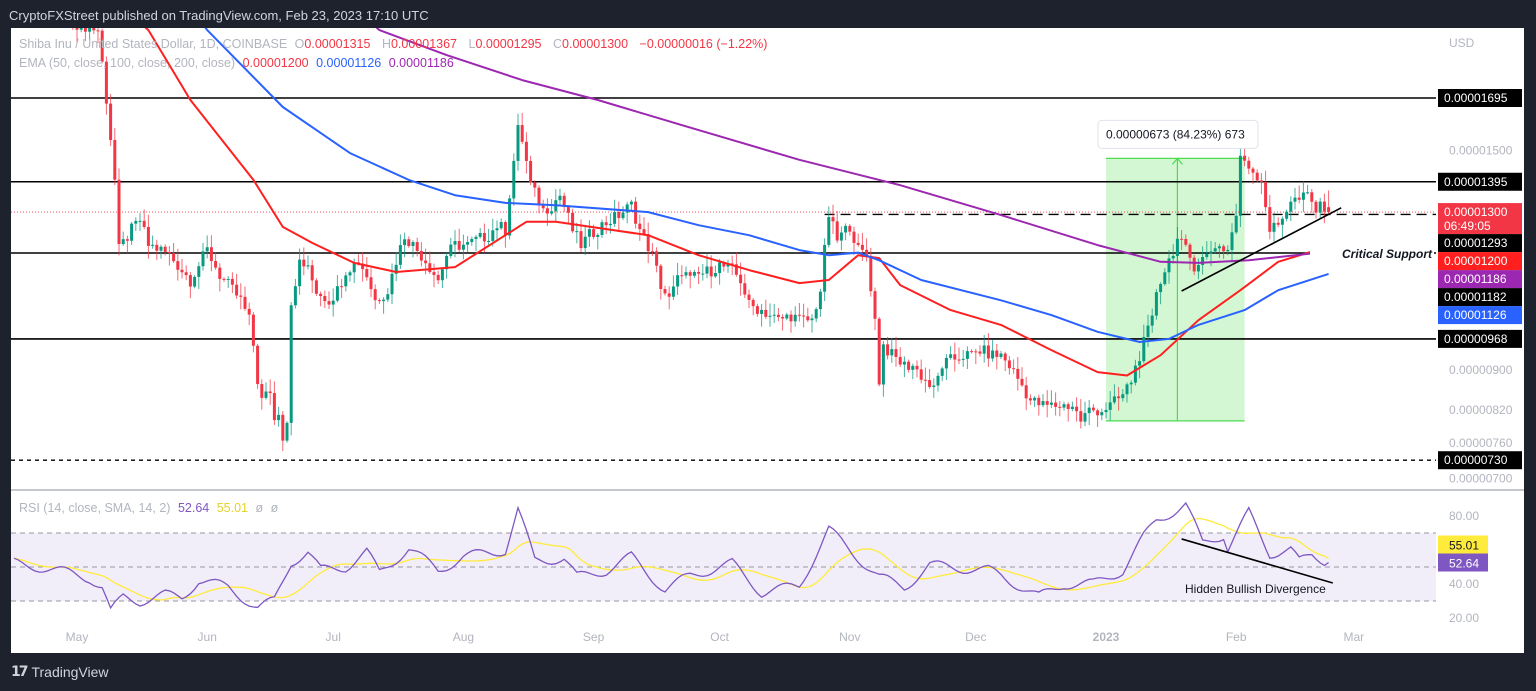 Image resolution: width=1536 pixels, height=691 pixels. Describe the element at coordinates (274, 508) in the screenshot. I see `na-value-2: ø` at that location.